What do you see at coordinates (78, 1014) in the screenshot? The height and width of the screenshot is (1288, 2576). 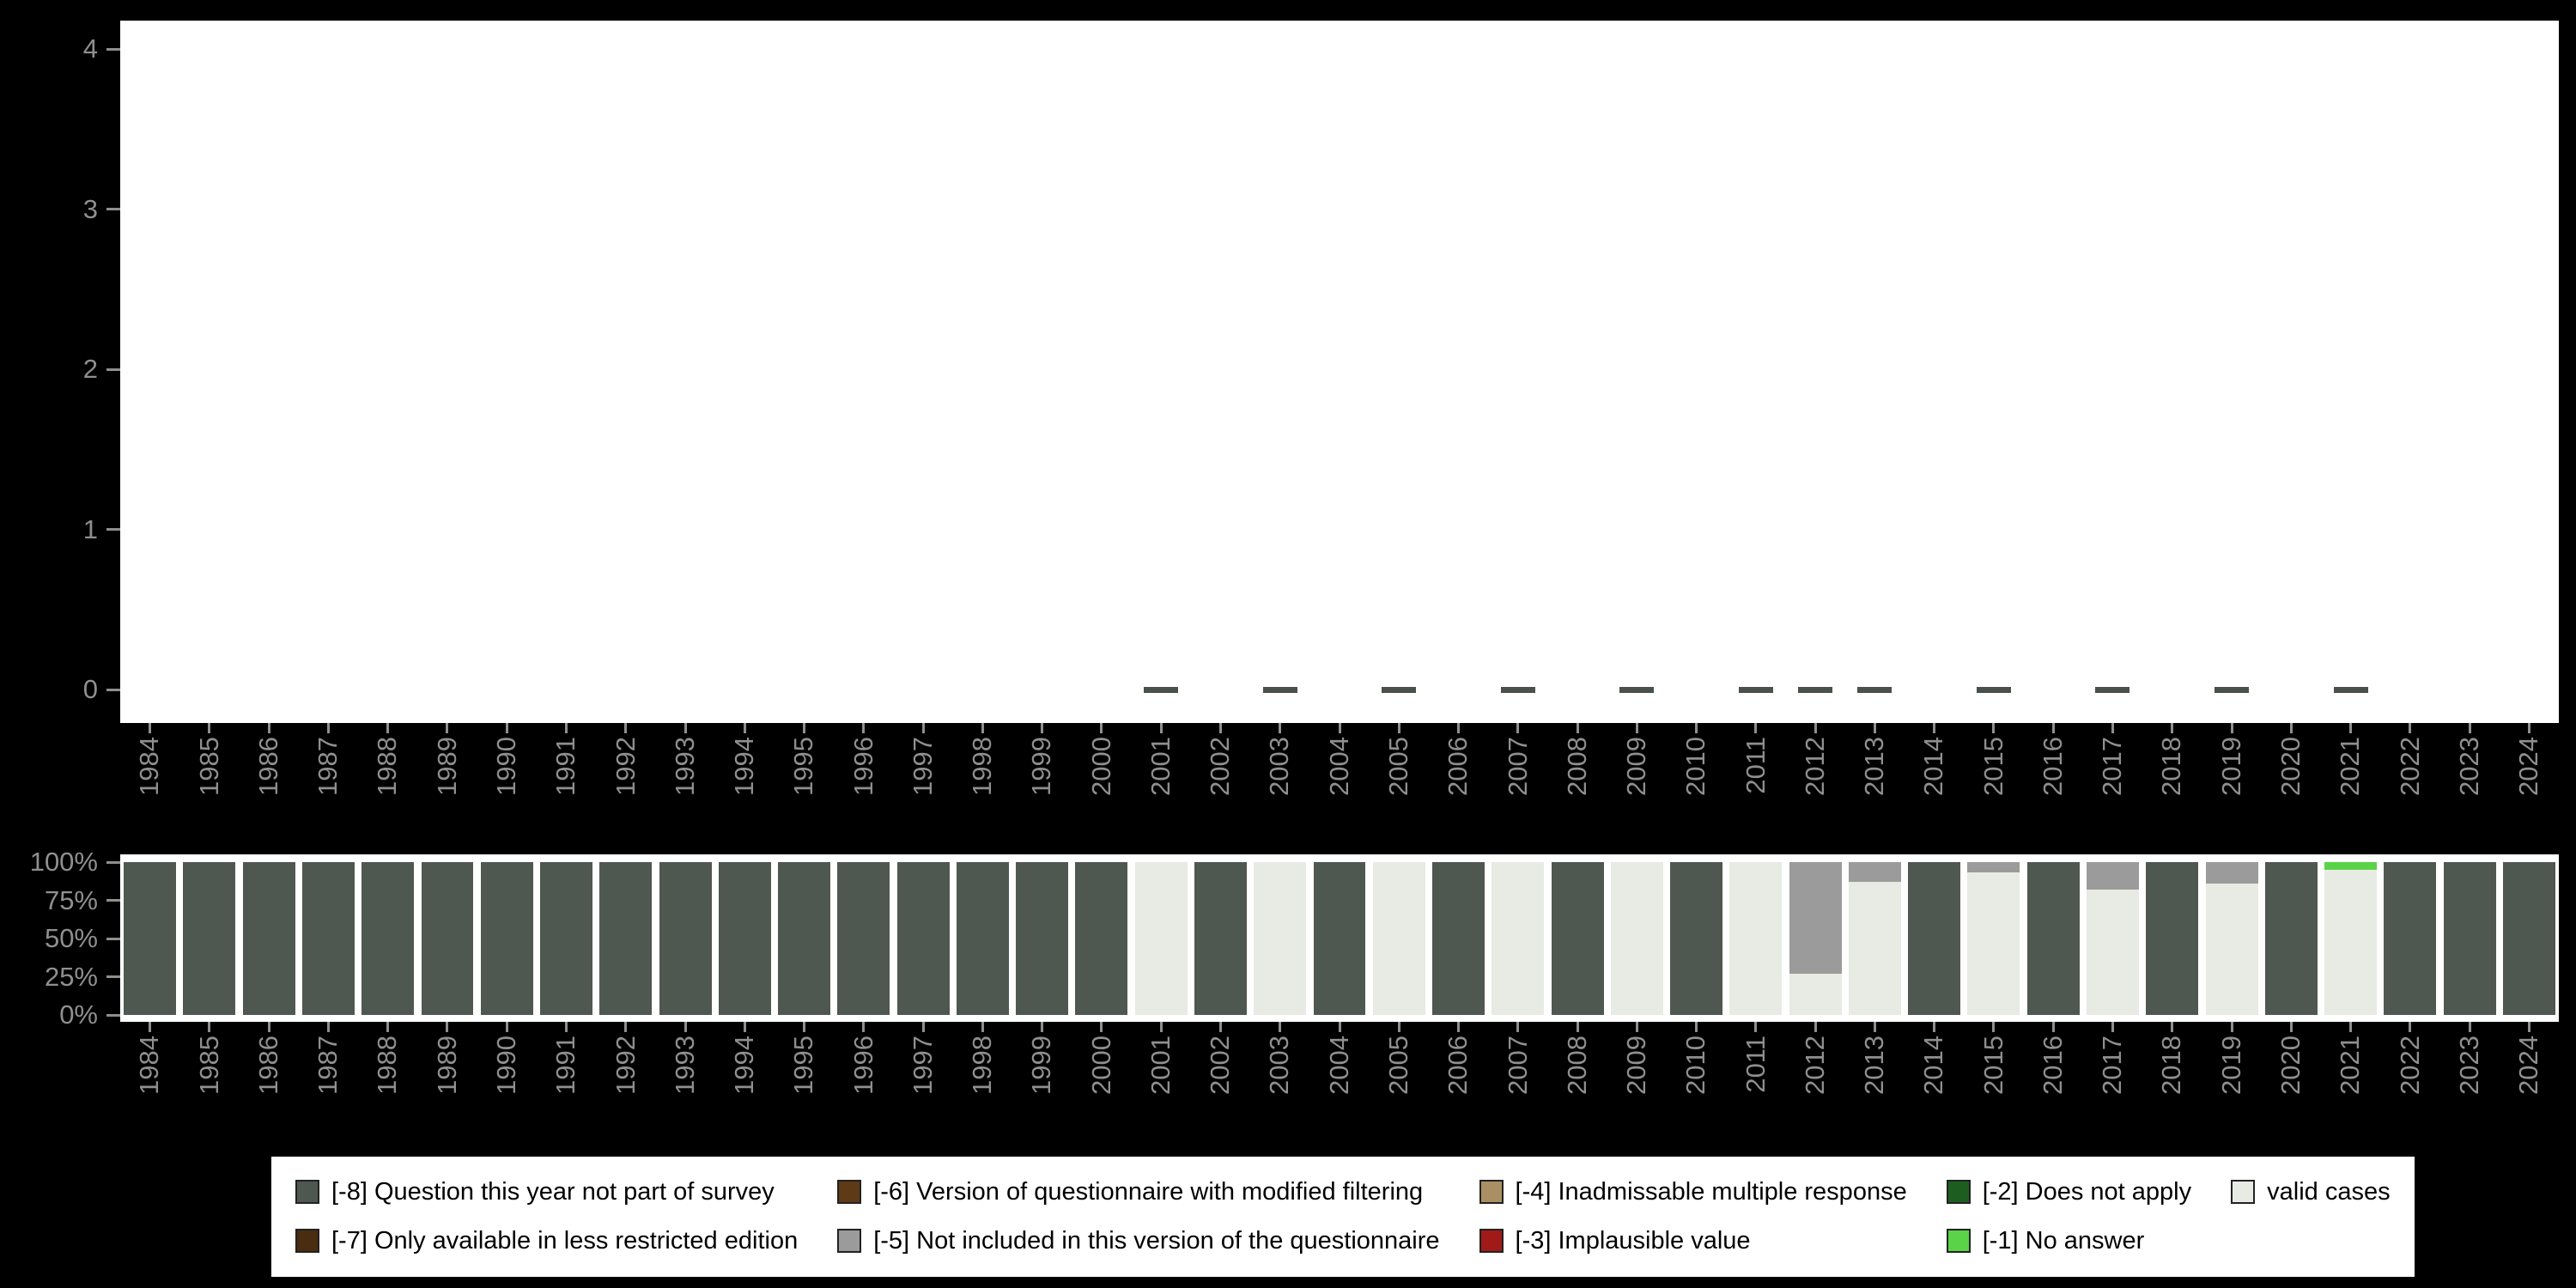 I see `y-axis-tick-label: 0%` at bounding box center [78, 1014].